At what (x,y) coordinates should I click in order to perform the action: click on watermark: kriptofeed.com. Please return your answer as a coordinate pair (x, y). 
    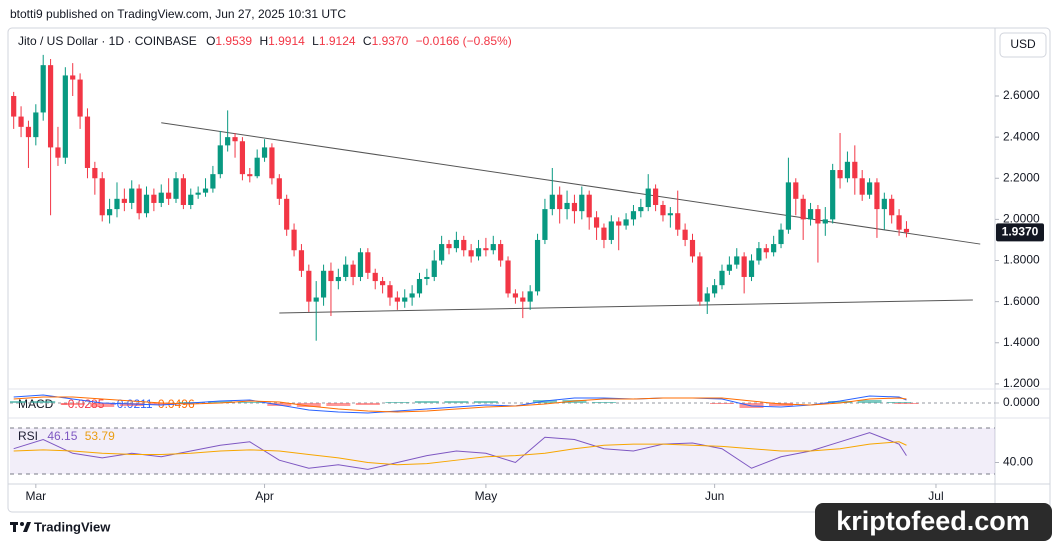
    Looking at the image, I should click on (933, 521).